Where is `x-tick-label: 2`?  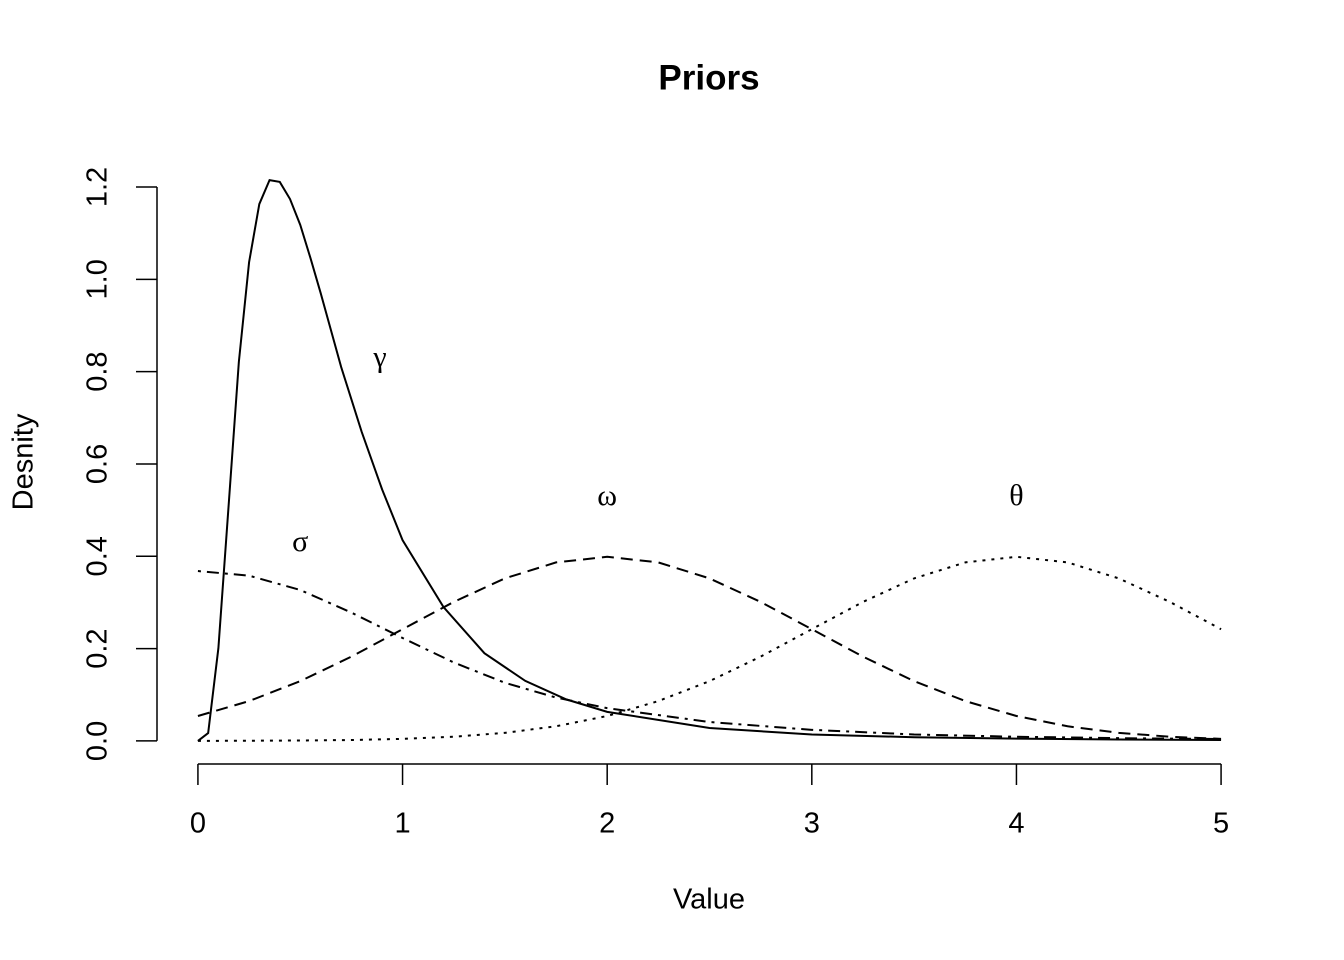
x-tick-label: 2 is located at coordinates (607, 824).